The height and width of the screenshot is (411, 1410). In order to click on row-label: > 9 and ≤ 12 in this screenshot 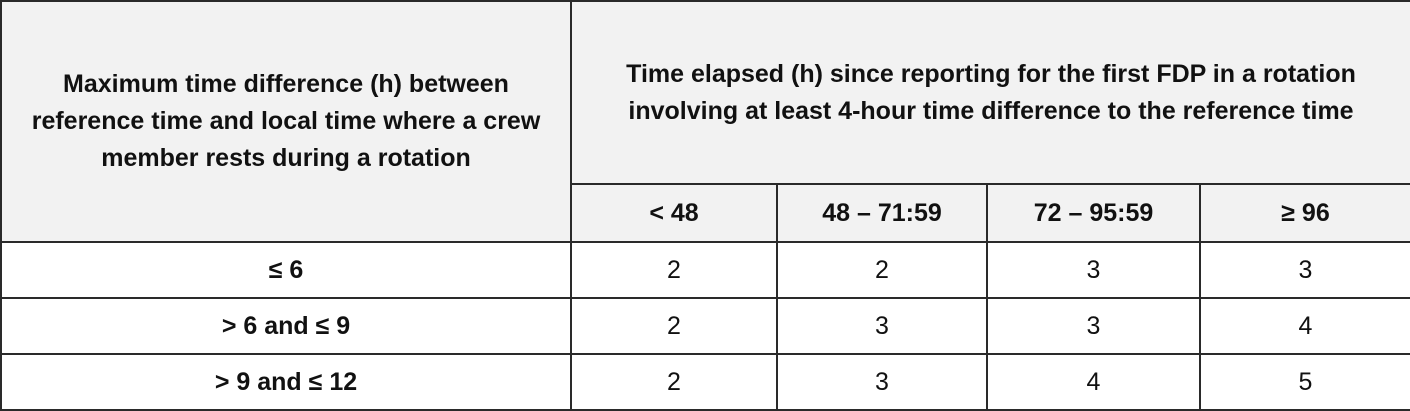, I will do `click(286, 382)`.